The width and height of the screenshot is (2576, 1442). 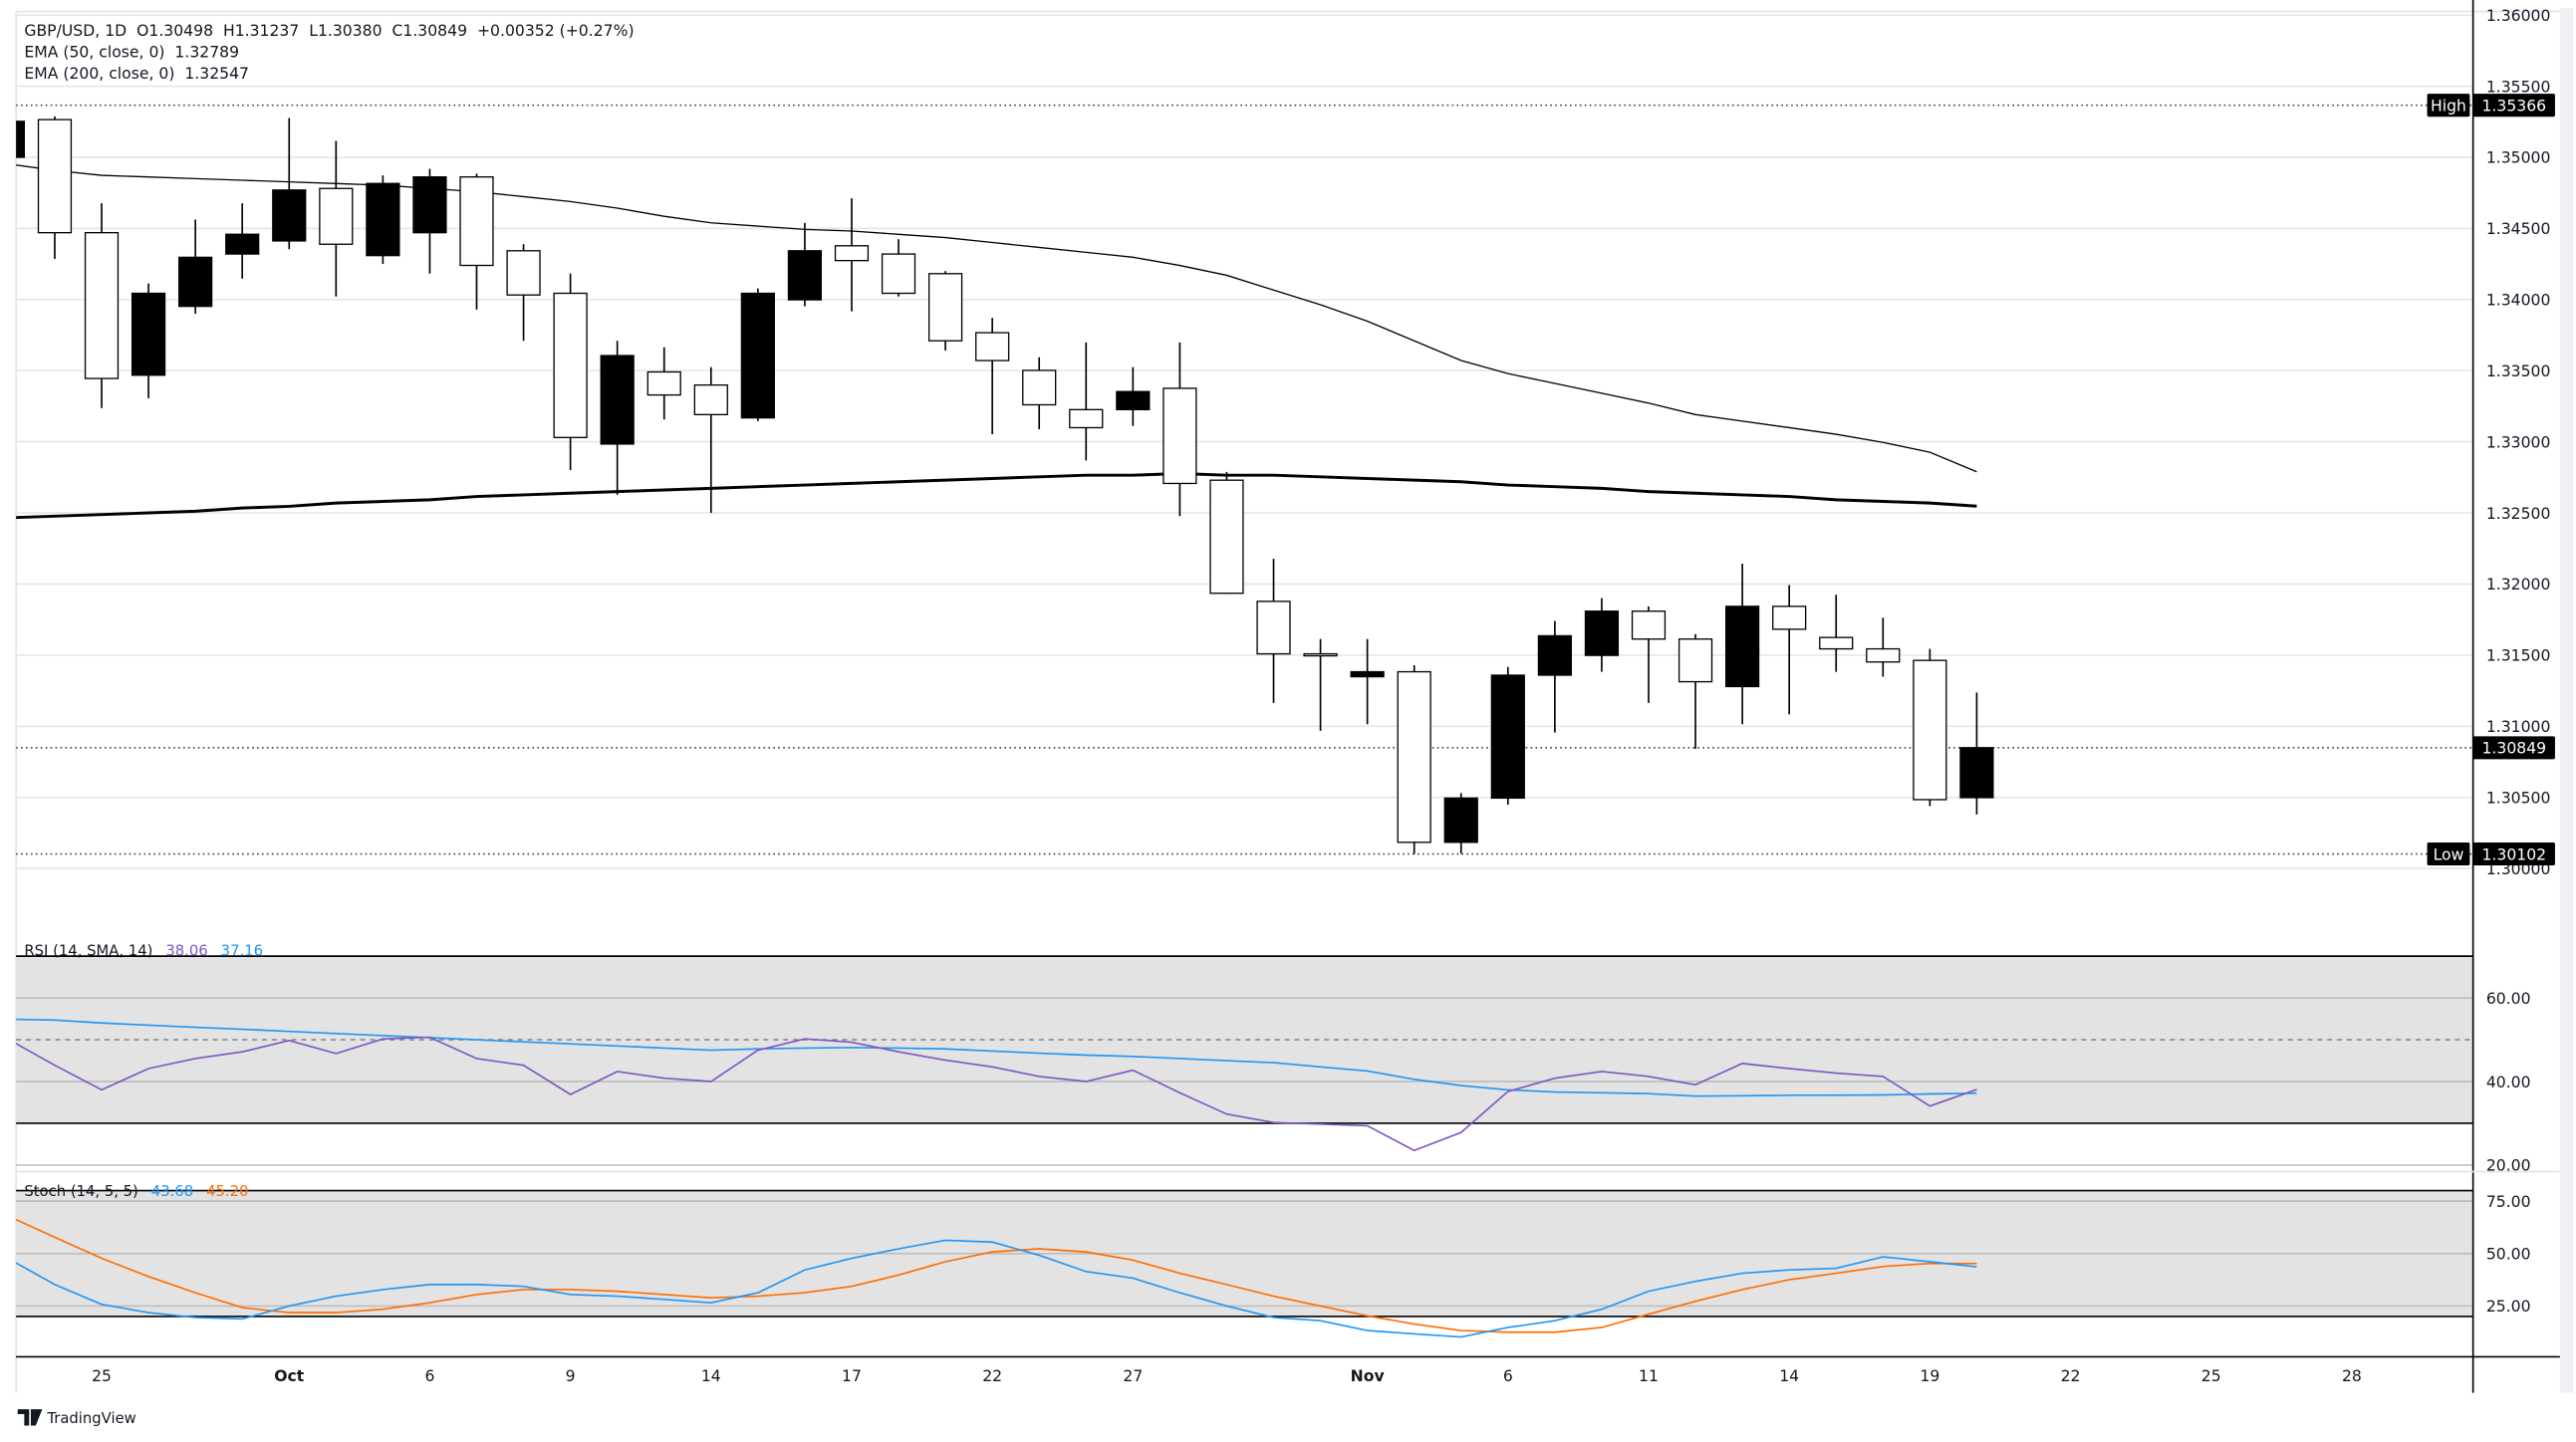 What do you see at coordinates (2518, 15) in the screenshot?
I see `price-tick-label: 1.36000` at bounding box center [2518, 15].